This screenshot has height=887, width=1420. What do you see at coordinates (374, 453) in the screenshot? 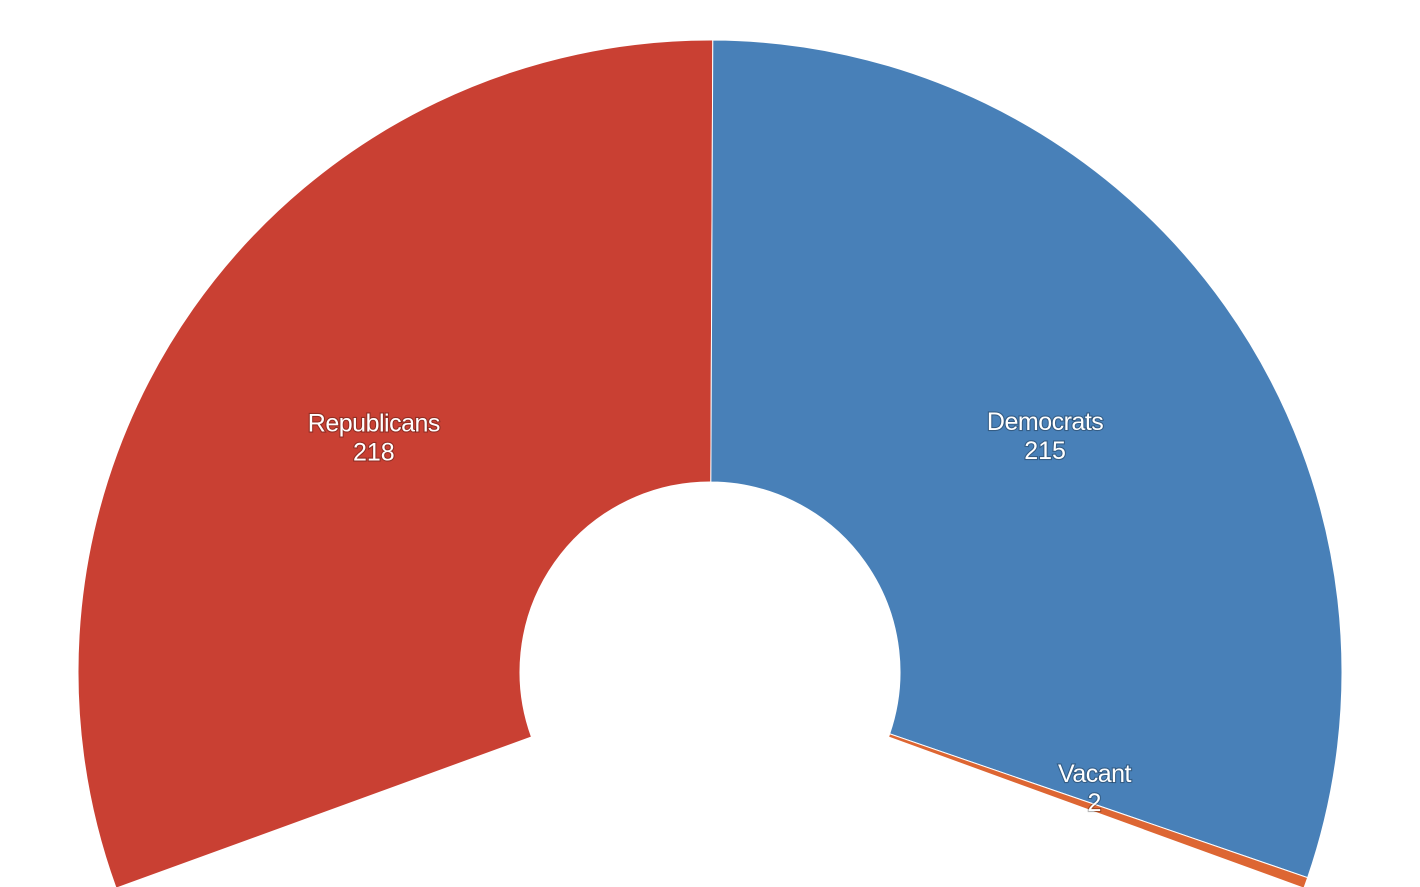
I see `label-value-republicans: 218` at bounding box center [374, 453].